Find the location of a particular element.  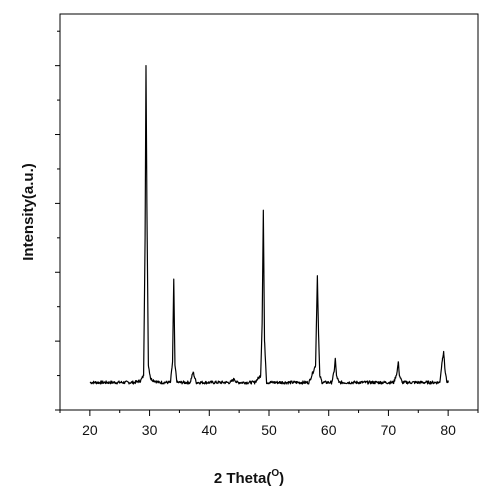

x-axis-label-close: ) is located at coordinates (281, 478).